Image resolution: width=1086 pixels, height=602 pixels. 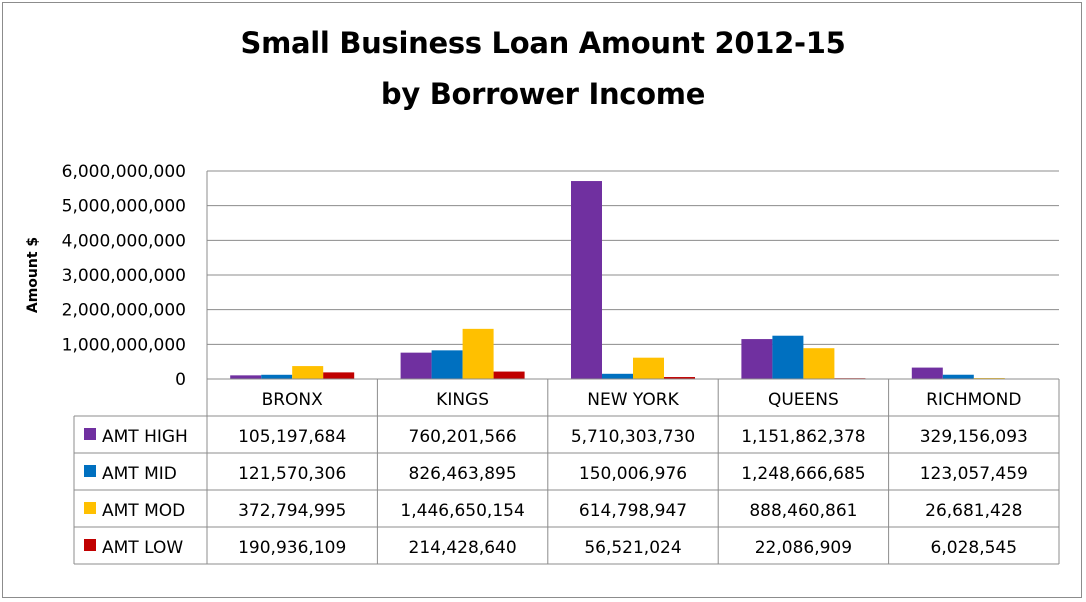 I want to click on y-tick-label: 3,000,000,000, so click(x=124, y=276).